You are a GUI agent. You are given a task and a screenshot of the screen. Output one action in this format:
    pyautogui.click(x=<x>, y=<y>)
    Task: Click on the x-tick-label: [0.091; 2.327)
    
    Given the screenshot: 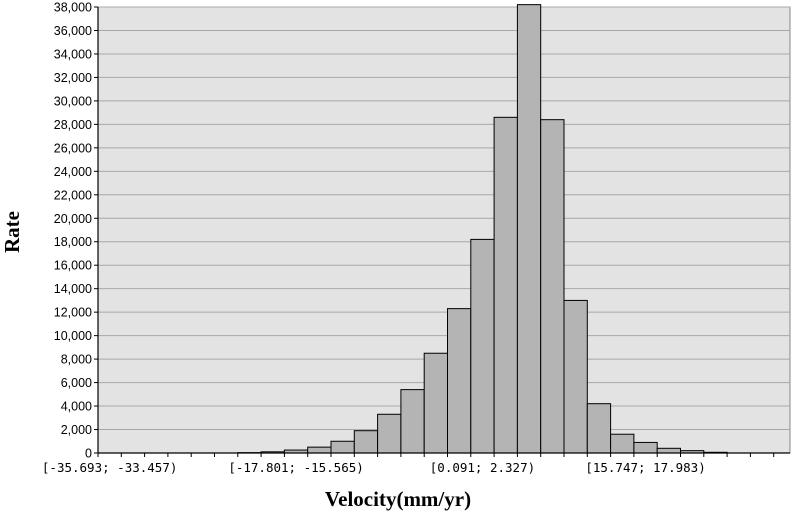 What is the action you would take?
    pyautogui.click(x=482, y=467)
    